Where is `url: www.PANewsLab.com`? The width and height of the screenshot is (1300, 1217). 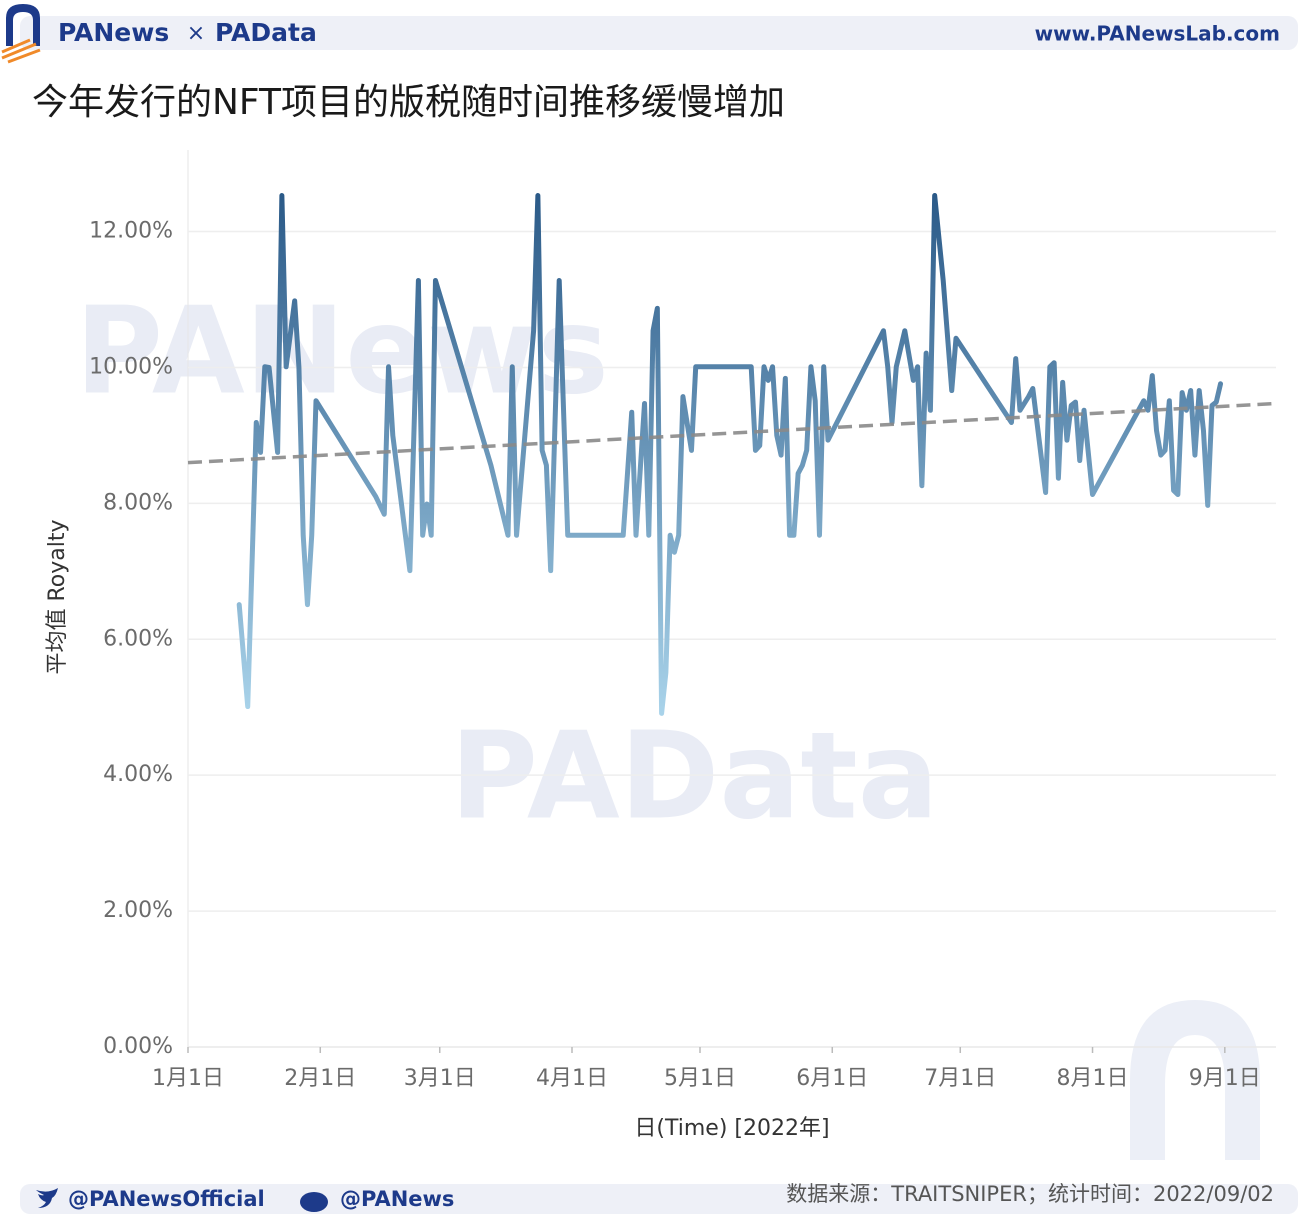
url: www.PANewsLab.com is located at coordinates (1157, 34).